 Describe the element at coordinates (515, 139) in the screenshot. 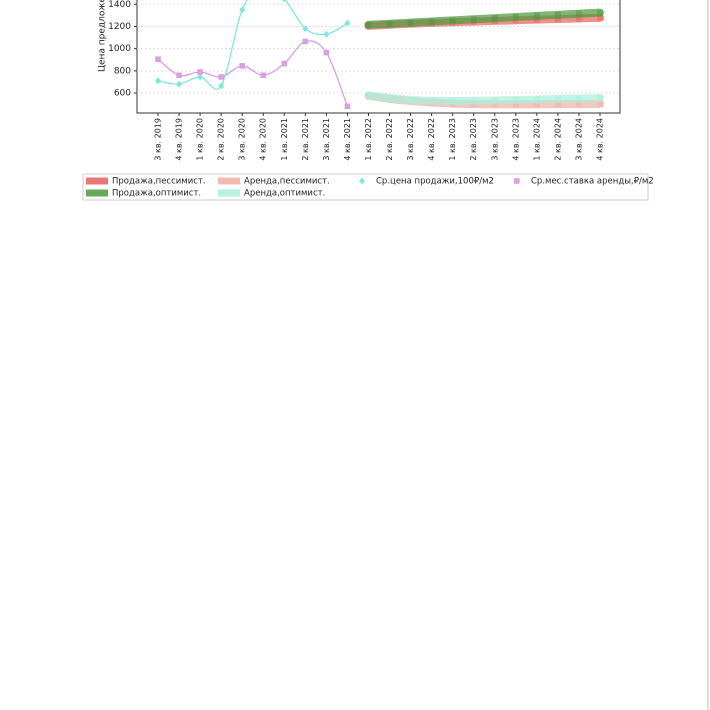

I see `x-tick-label: 4 кв. 2023` at that location.